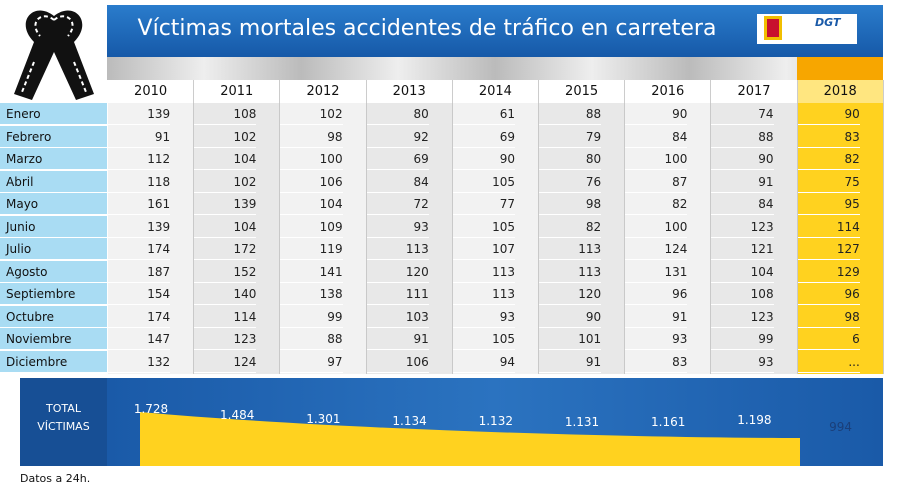  Describe the element at coordinates (53, 159) in the screenshot. I see `month-label: Marzo` at that location.